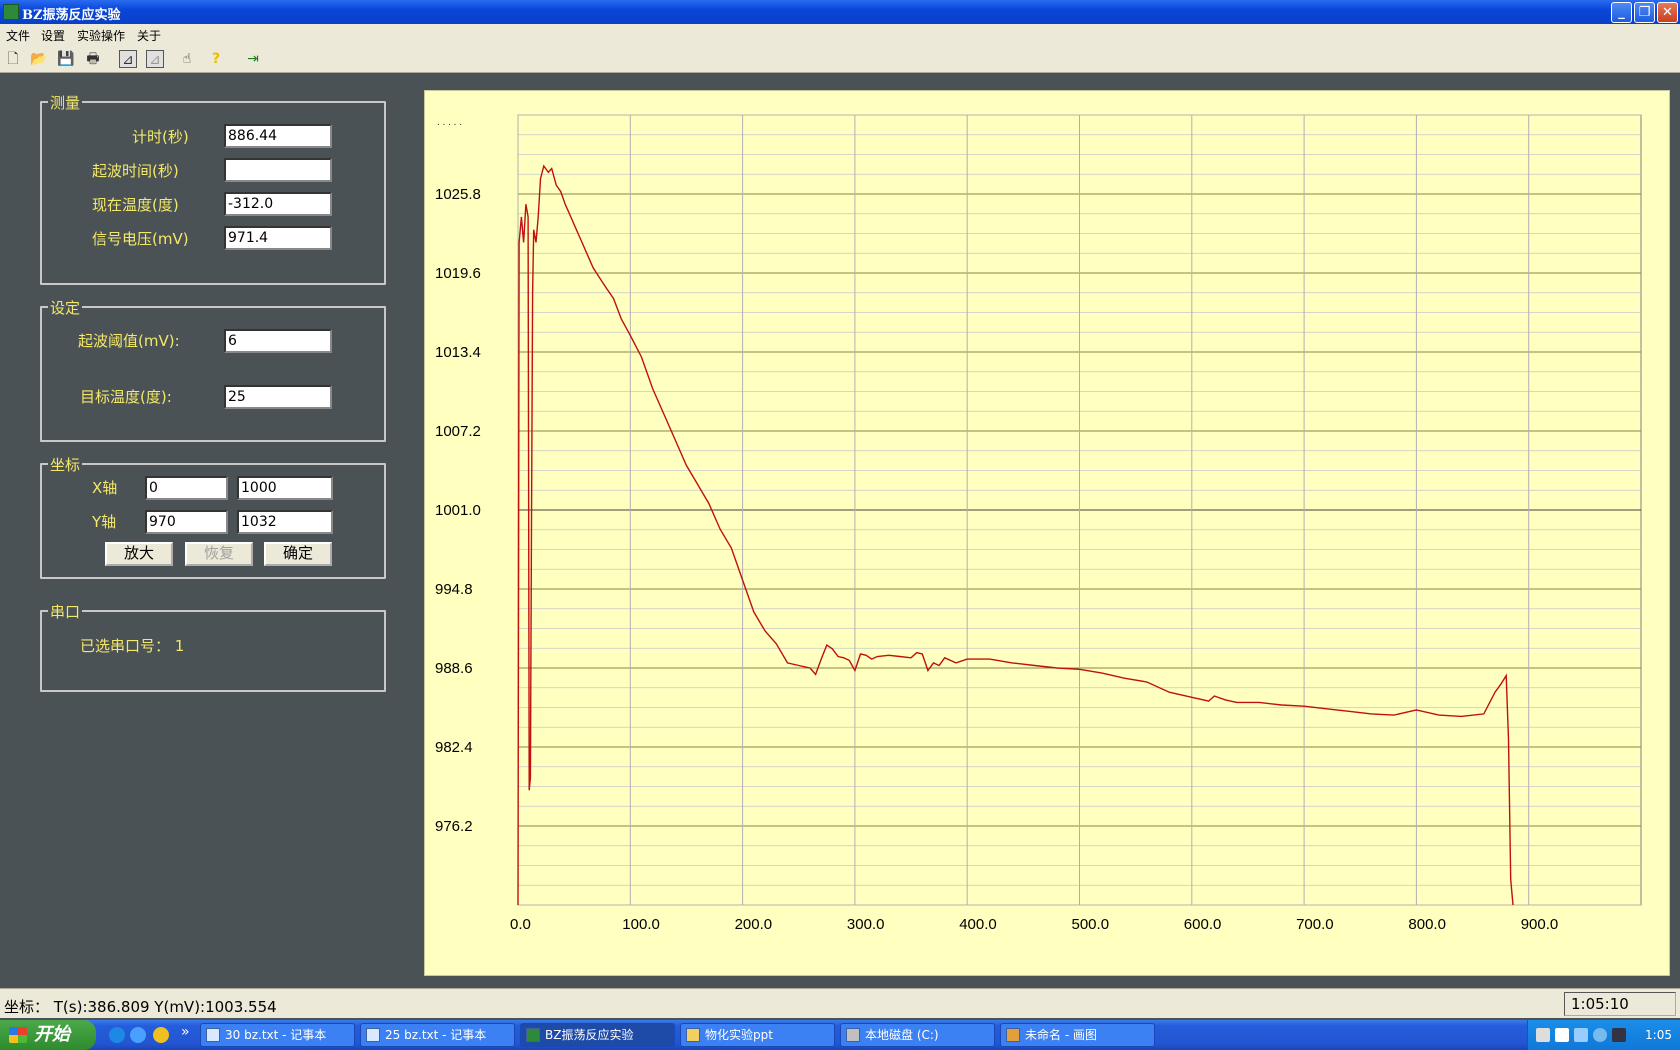 The width and height of the screenshot is (1680, 1050). I want to click on wave-start-time-label: 起波时间(秒), so click(135, 171).